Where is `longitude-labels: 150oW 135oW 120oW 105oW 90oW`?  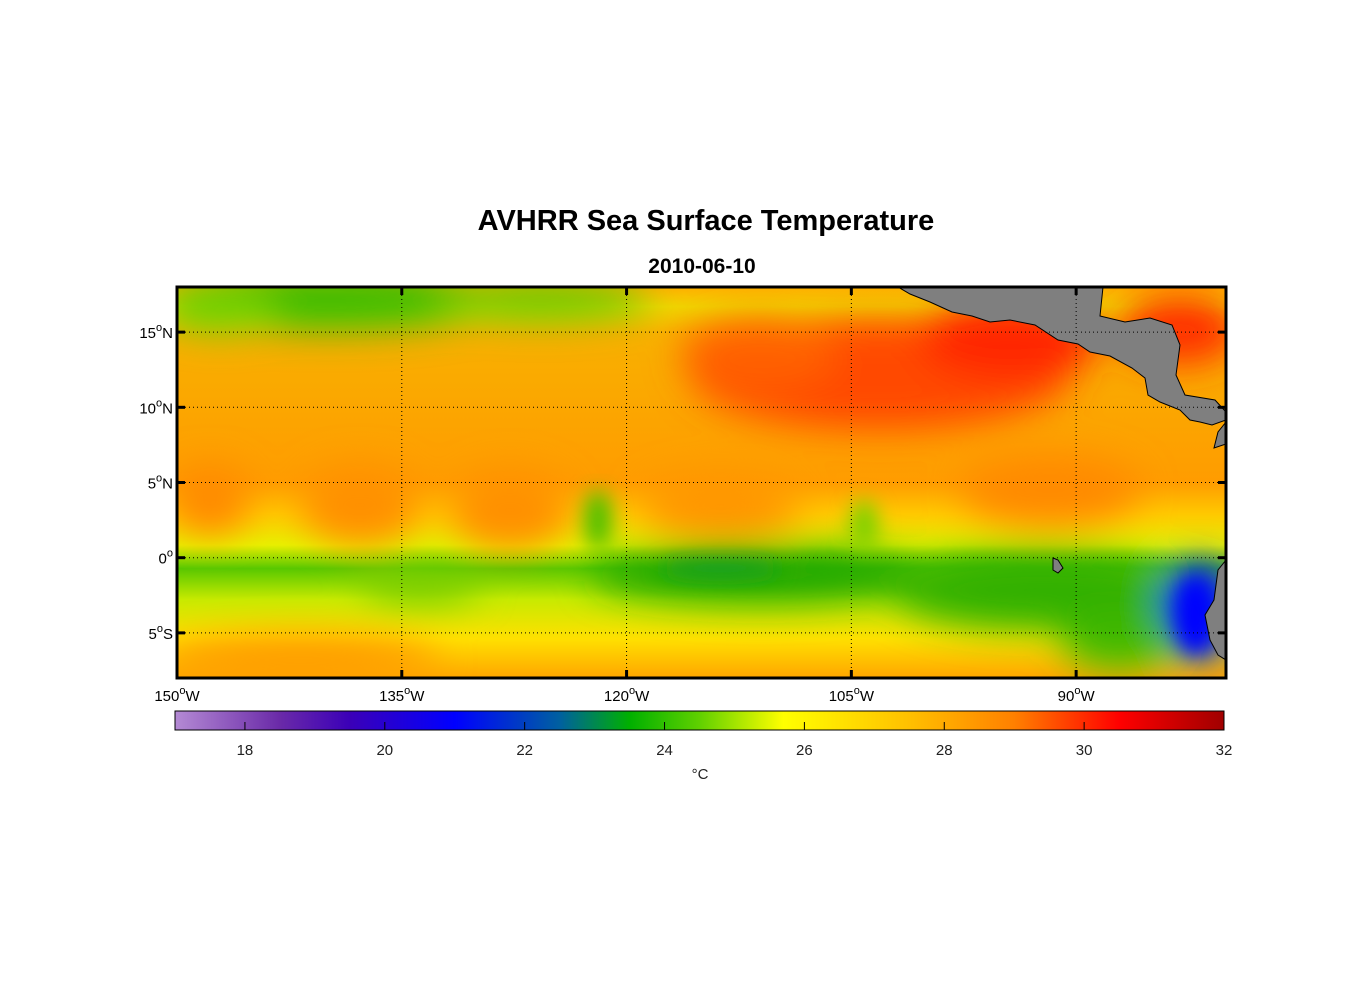 longitude-labels: 150oW 135oW 120oW 105oW 90oW is located at coordinates (624, 695).